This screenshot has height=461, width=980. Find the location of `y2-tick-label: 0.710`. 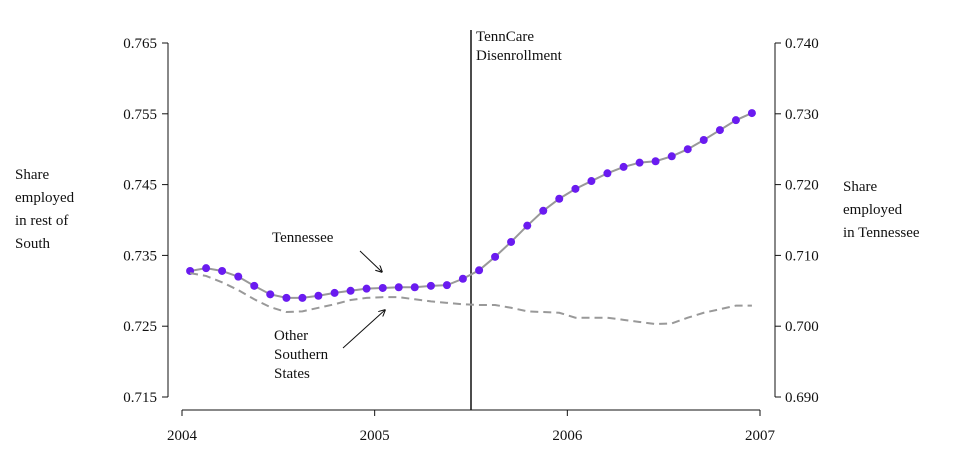

y2-tick-label: 0.710 is located at coordinates (802, 256).